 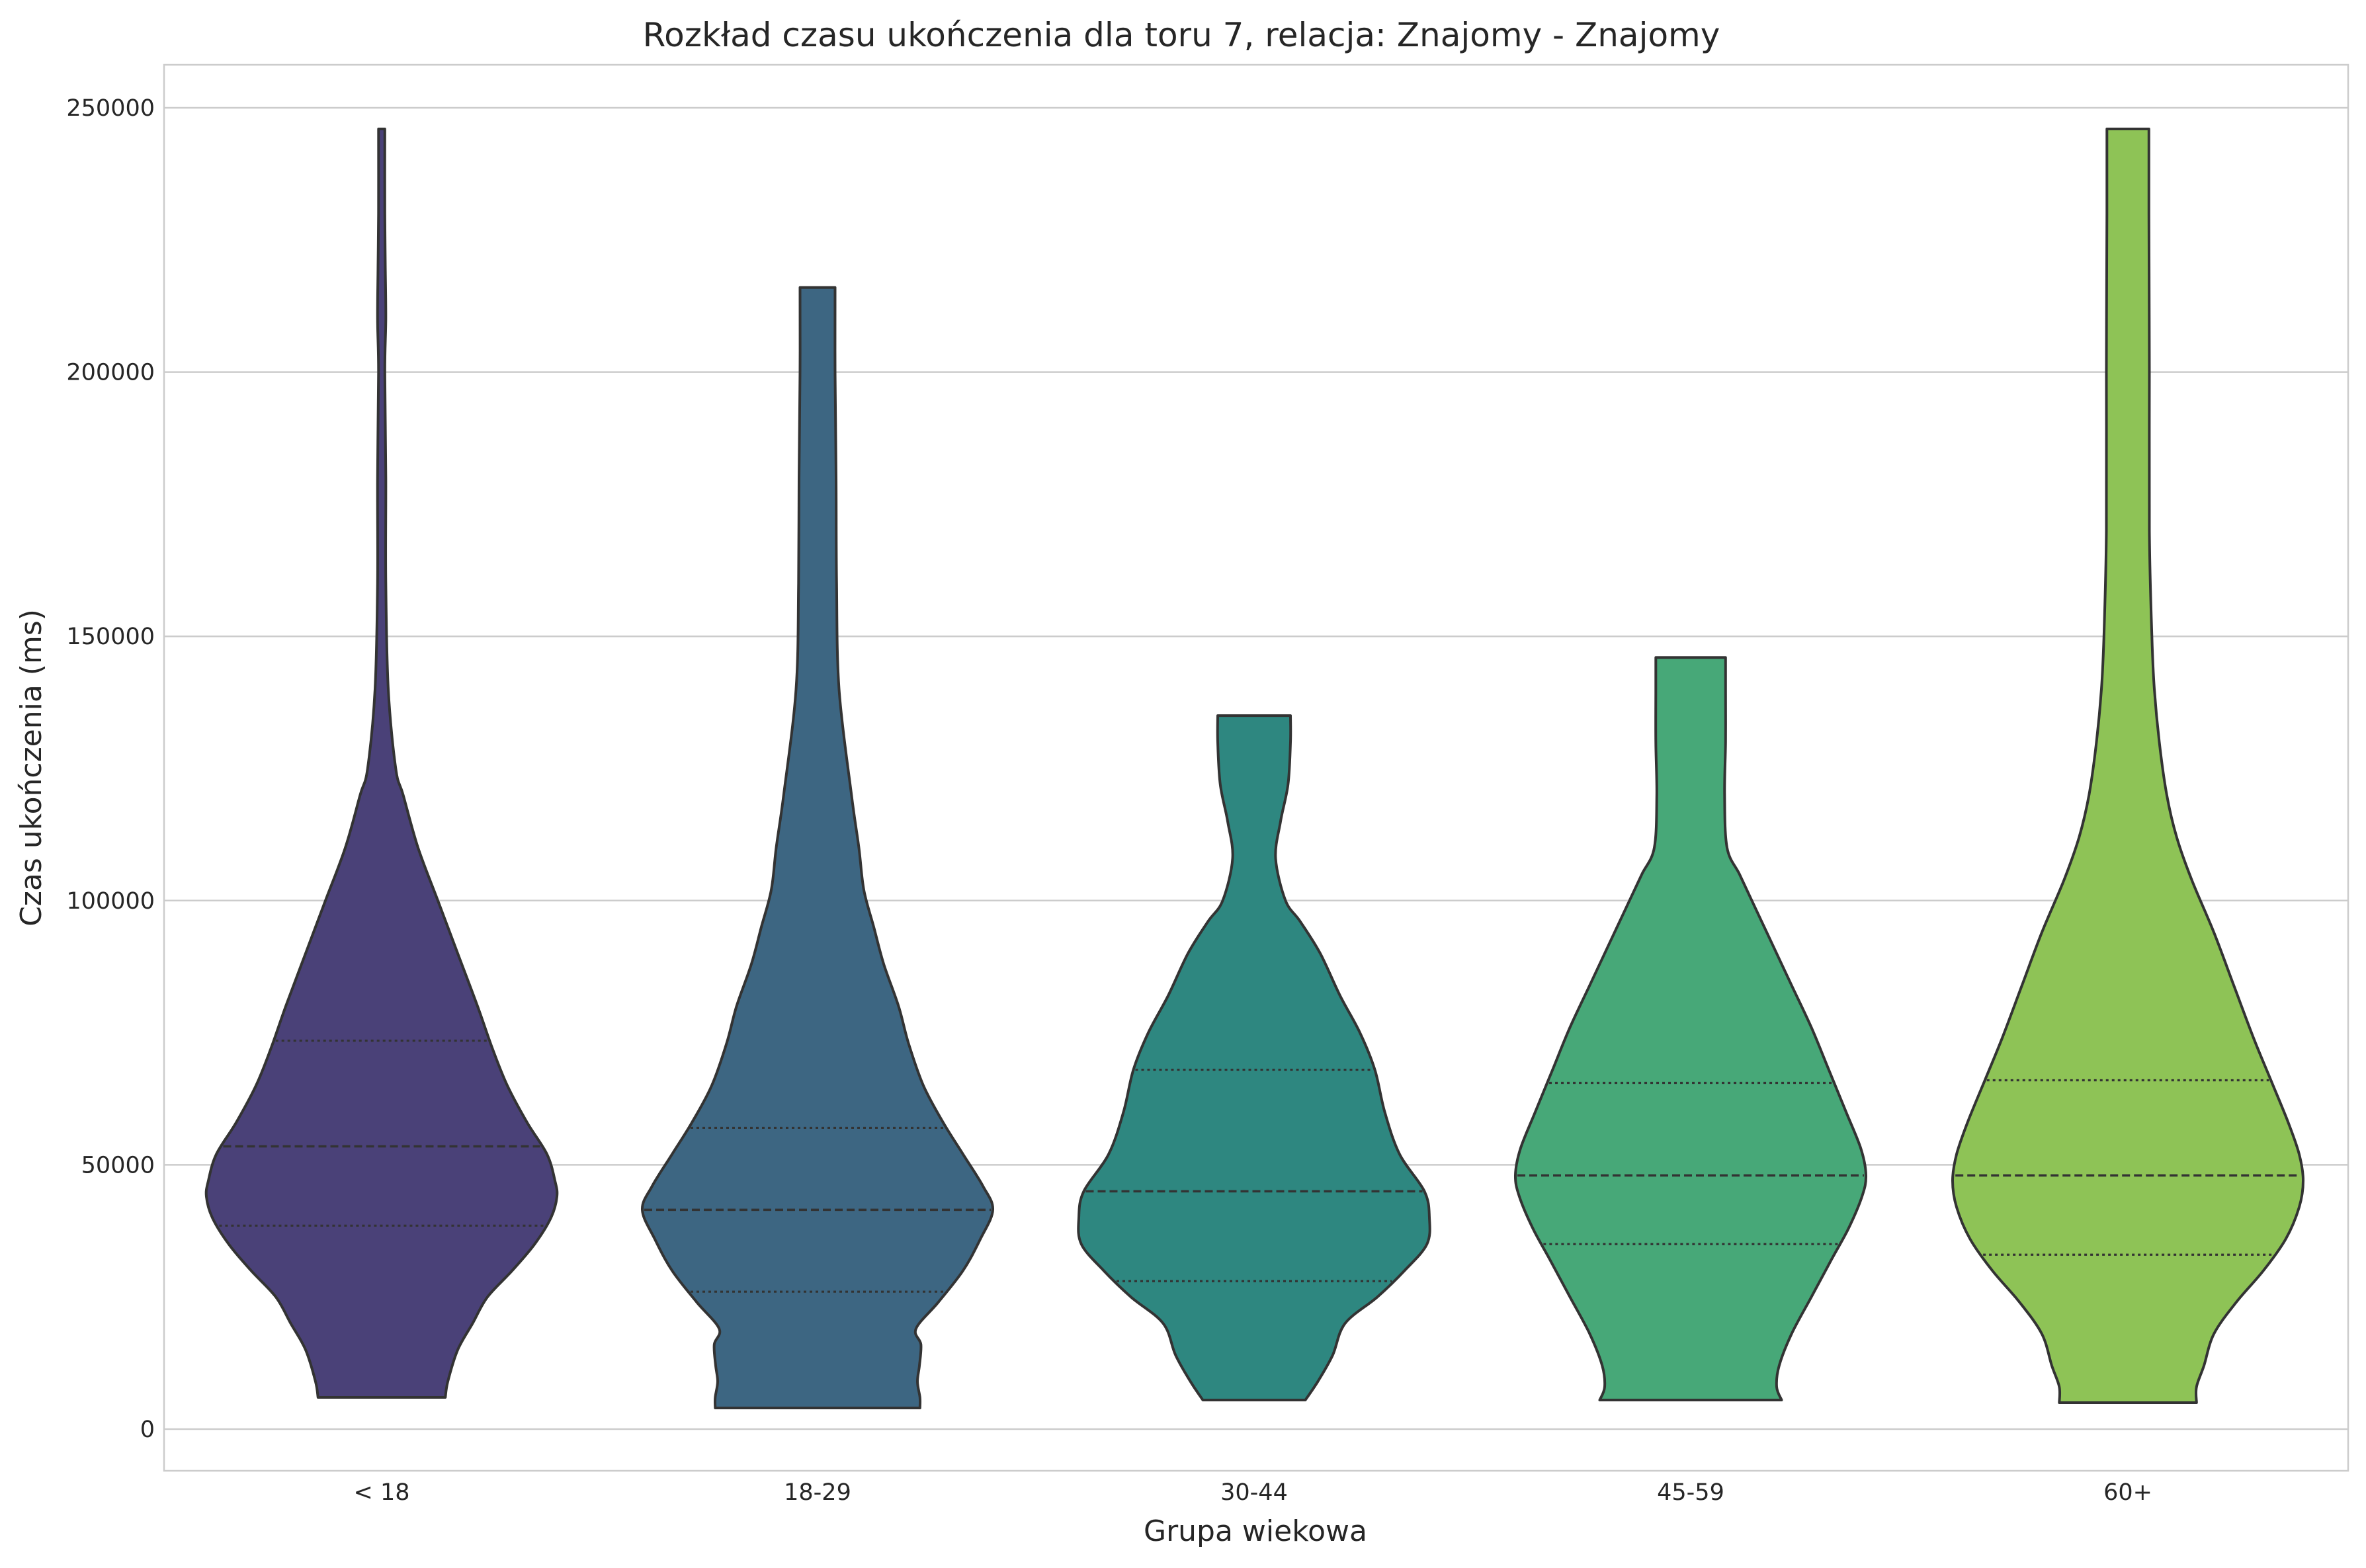 I want to click on y-tick-label: 200000, so click(x=110, y=373).